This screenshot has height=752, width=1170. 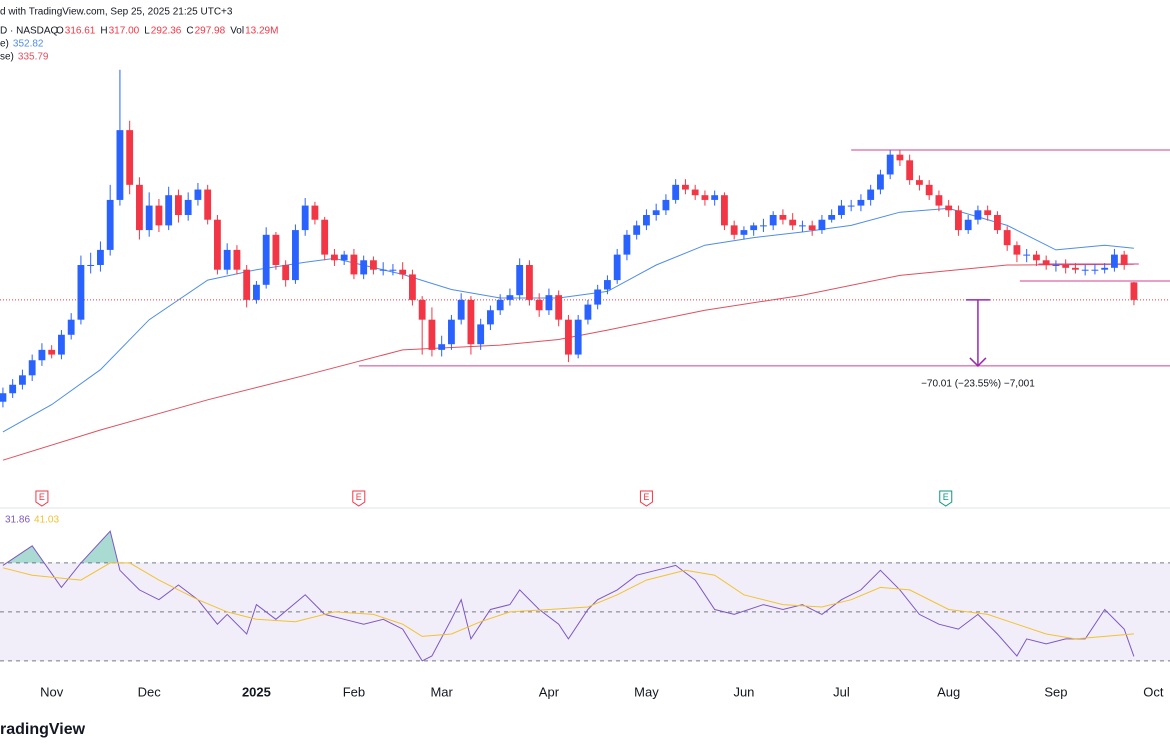 What do you see at coordinates (4, 44) in the screenshot?
I see `ma-name: e)` at bounding box center [4, 44].